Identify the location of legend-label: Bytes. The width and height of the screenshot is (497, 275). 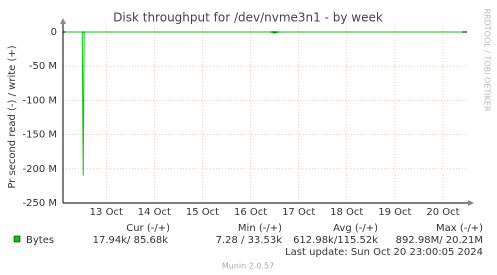
(40, 240).